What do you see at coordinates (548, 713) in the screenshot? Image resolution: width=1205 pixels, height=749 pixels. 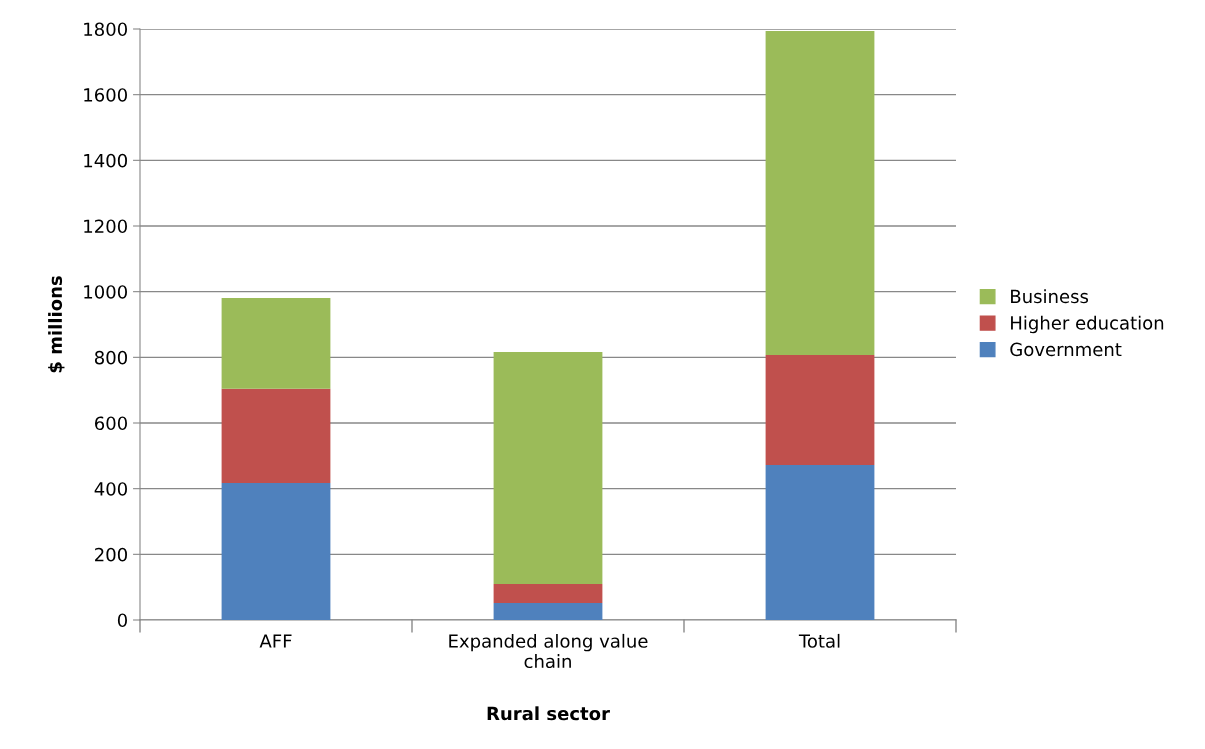 I see `x-axis-title: Rural sector` at bounding box center [548, 713].